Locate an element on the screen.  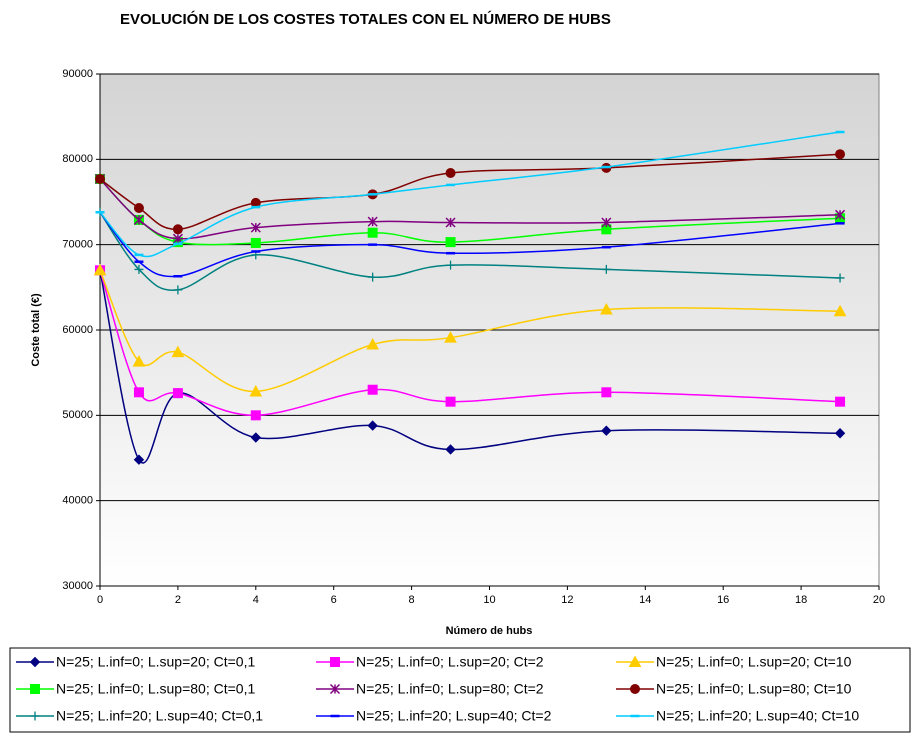
y-tick-label: 70000 is located at coordinates (77, 245).